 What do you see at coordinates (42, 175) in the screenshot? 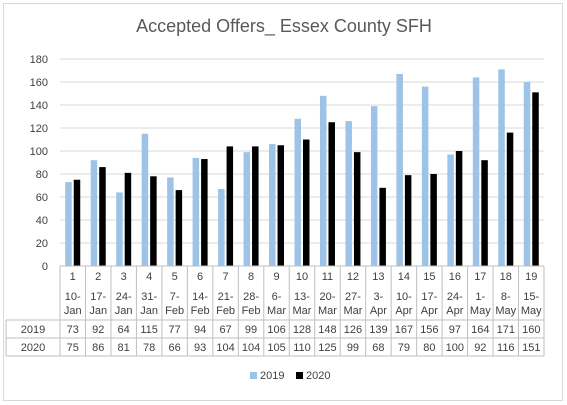
I see `y-tick-label: 80` at bounding box center [42, 175].